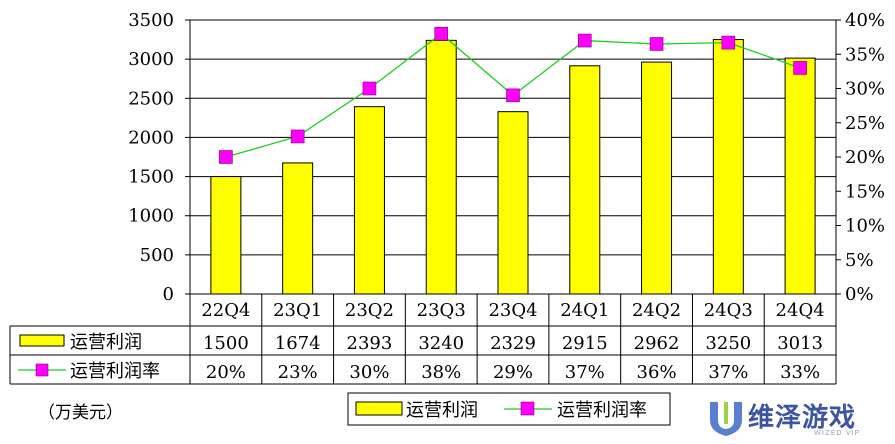 The image size is (895, 444). Describe the element at coordinates (42, 370) in the screenshot. I see `row-key-marker` at that location.